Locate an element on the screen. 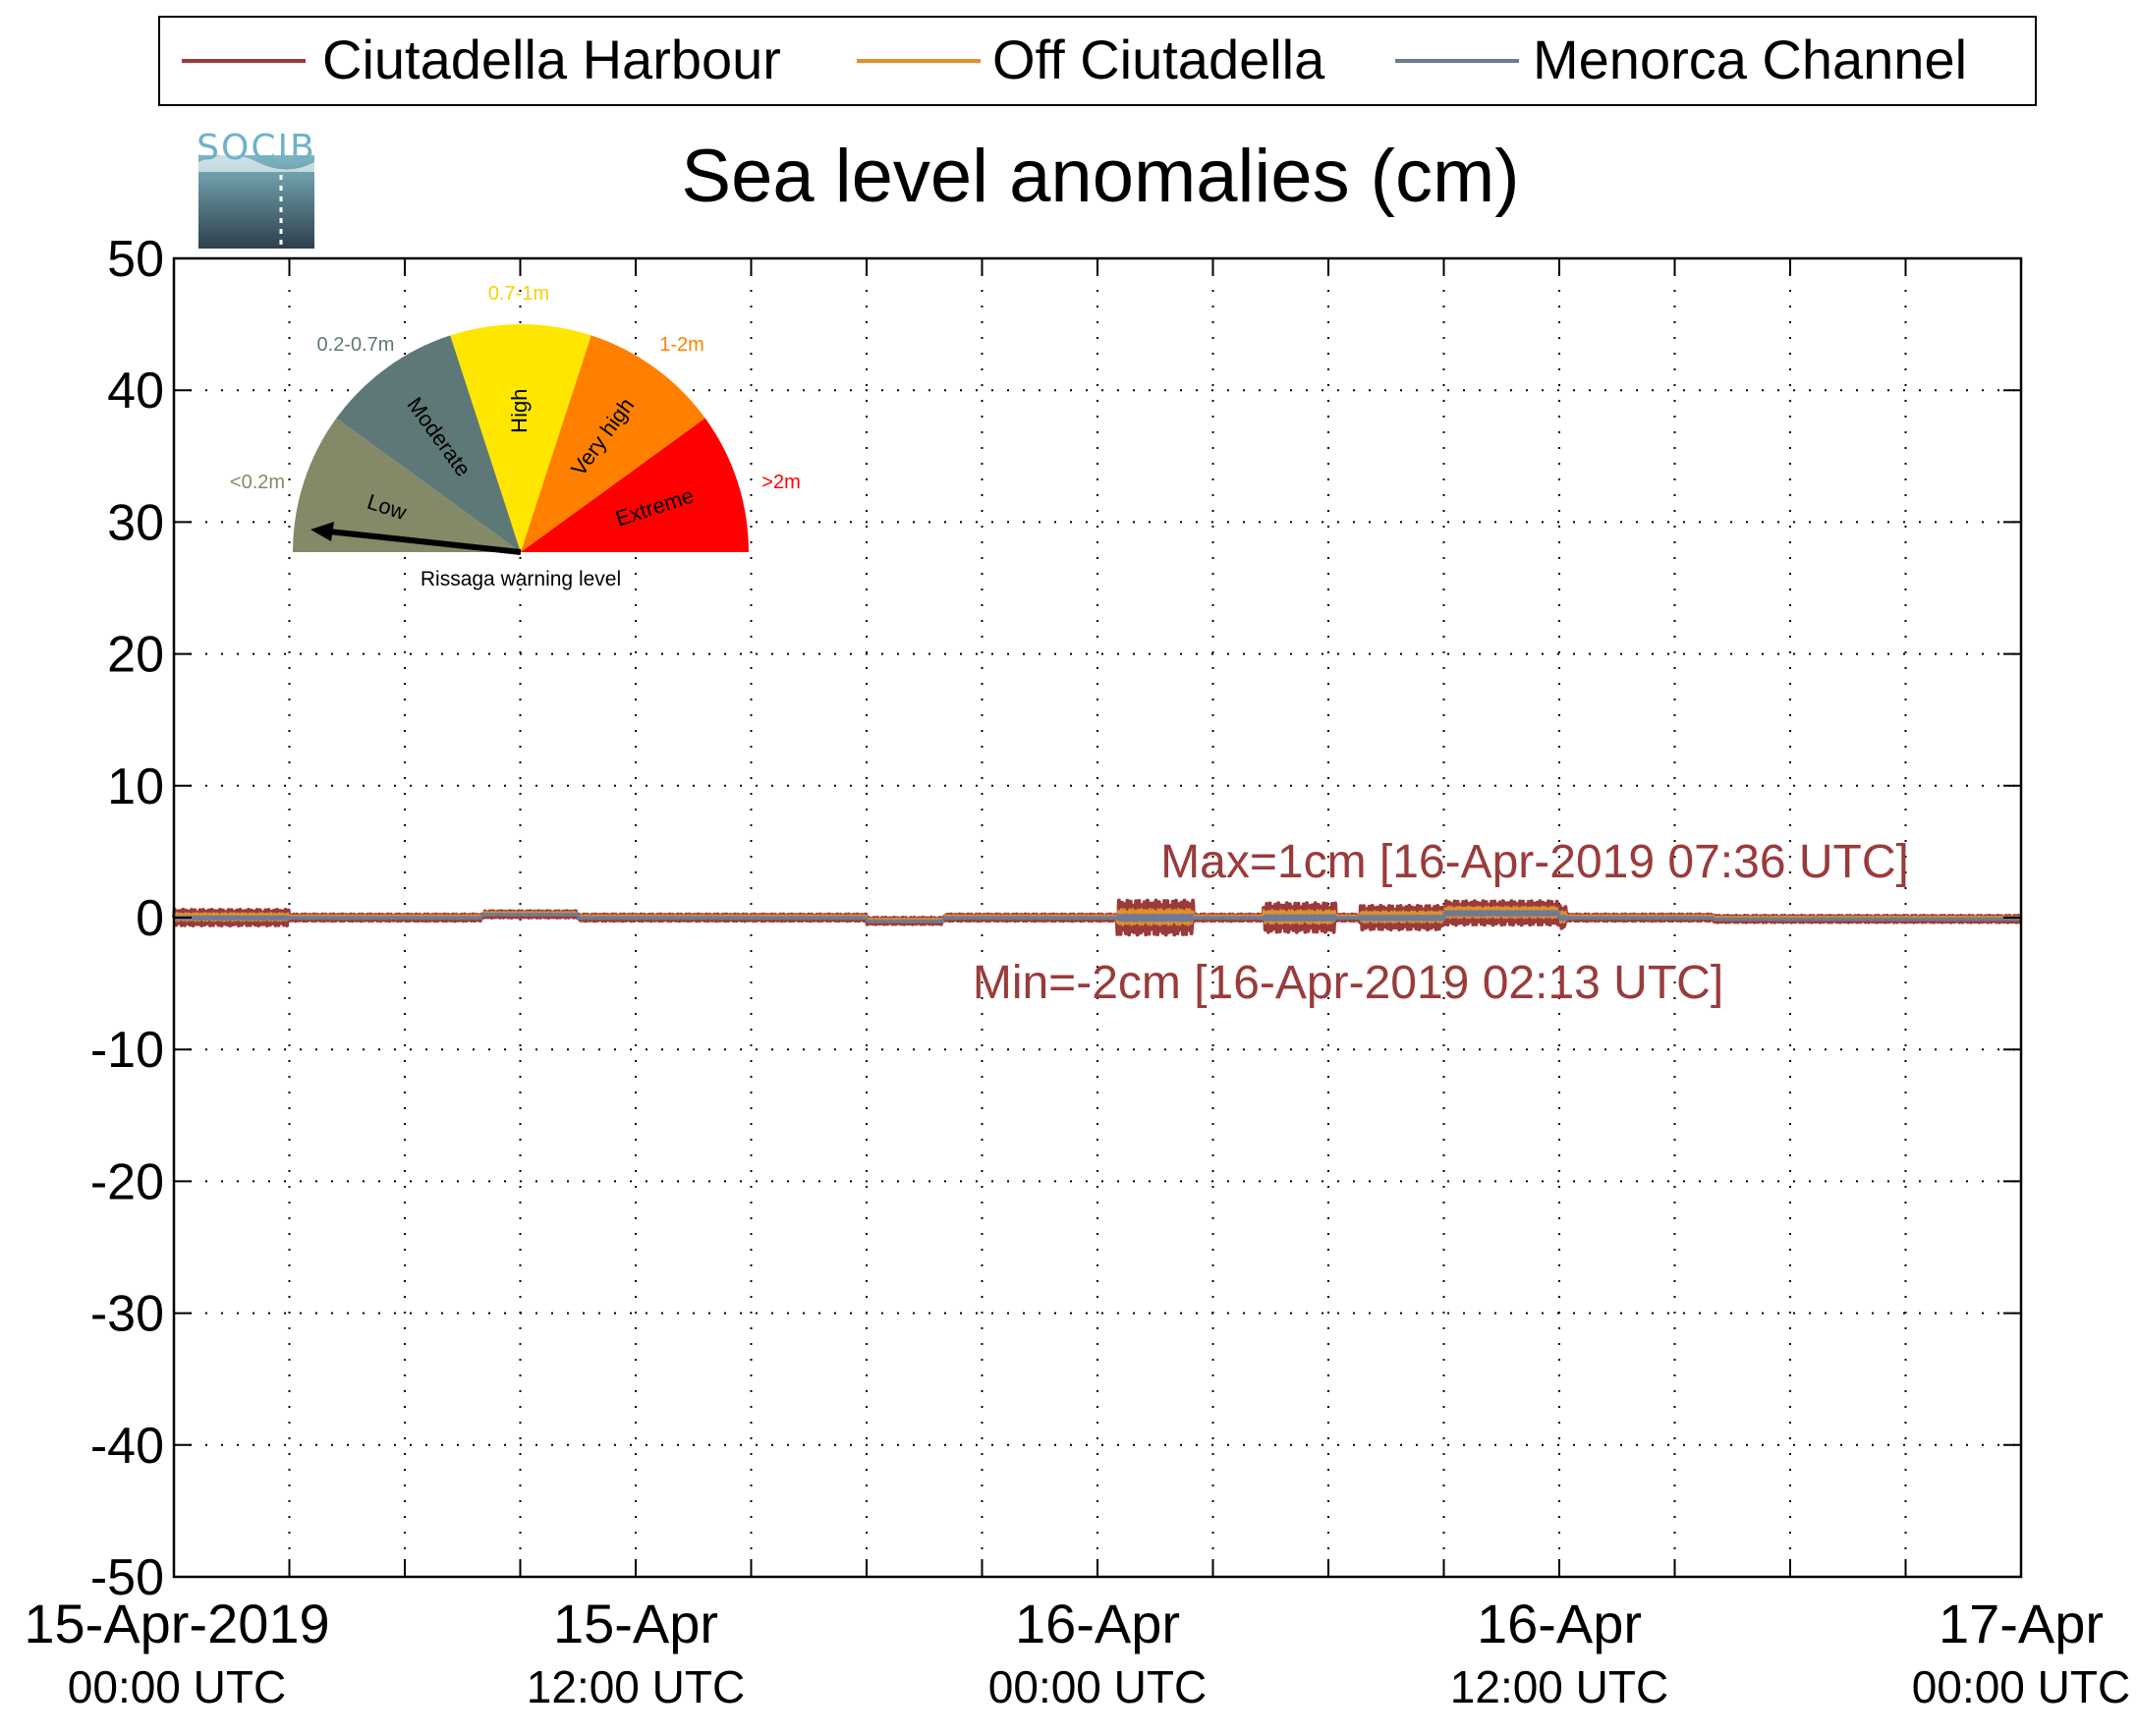 This screenshot has height=1736, width=2137. gauge-needle-line is located at coordinates (425, 542).